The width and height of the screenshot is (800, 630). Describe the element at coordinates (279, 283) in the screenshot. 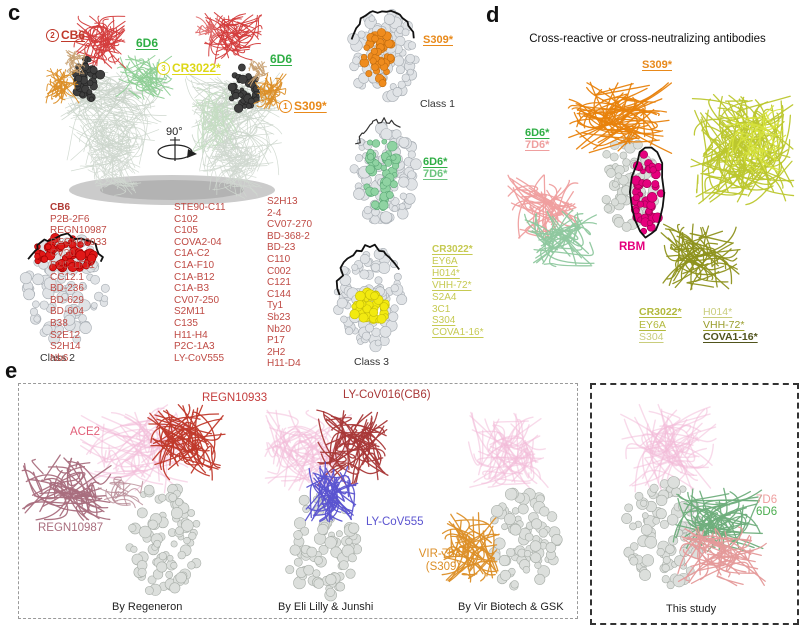

I see `antibody-name: C121` at that location.